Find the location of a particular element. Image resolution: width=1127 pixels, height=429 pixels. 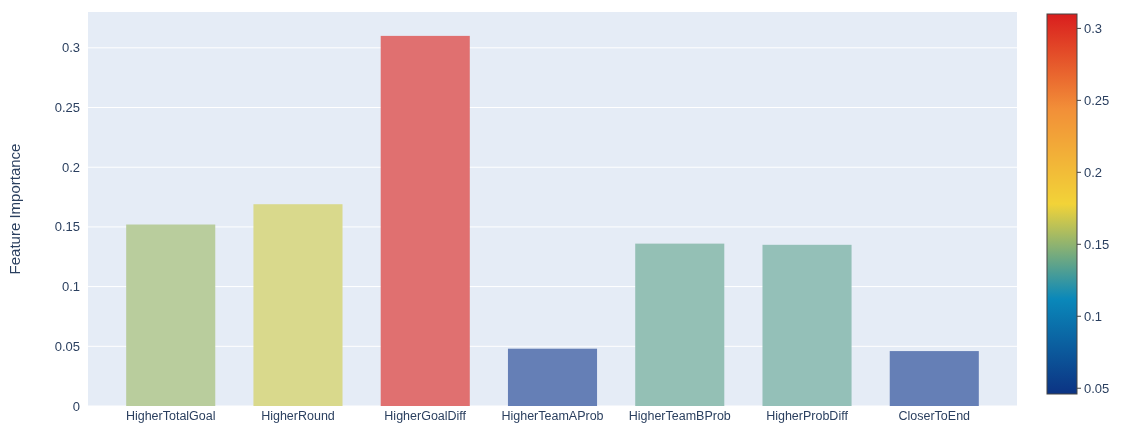

y-tick-label: 0.3 is located at coordinates (70, 48).